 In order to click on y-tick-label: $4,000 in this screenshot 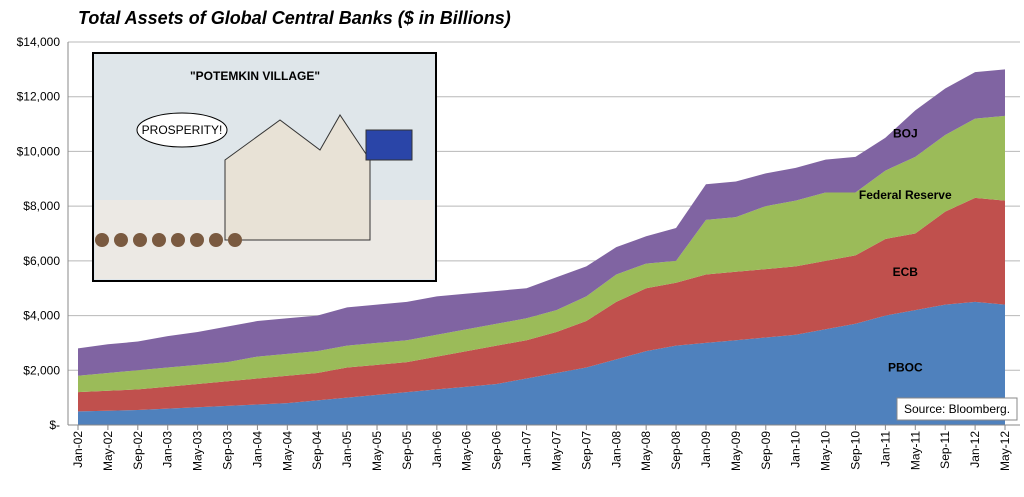, I will do `click(41, 316)`.